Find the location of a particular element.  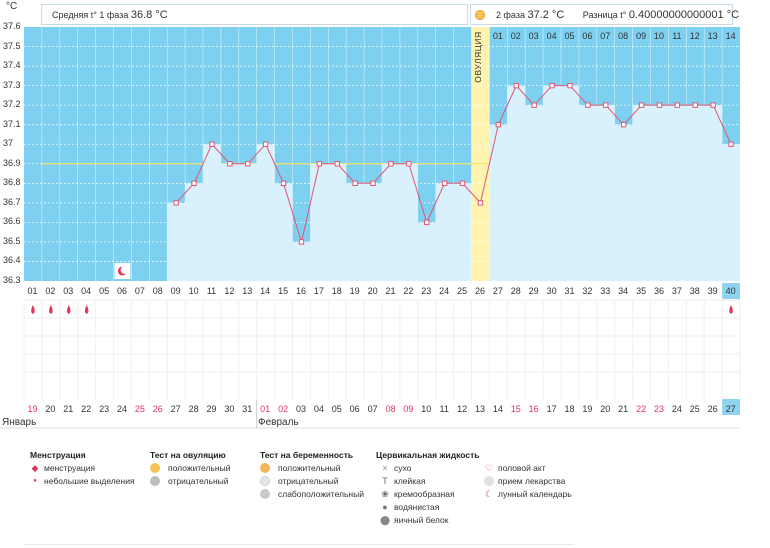

phase2-label: 2 фаза is located at coordinates (510, 15).